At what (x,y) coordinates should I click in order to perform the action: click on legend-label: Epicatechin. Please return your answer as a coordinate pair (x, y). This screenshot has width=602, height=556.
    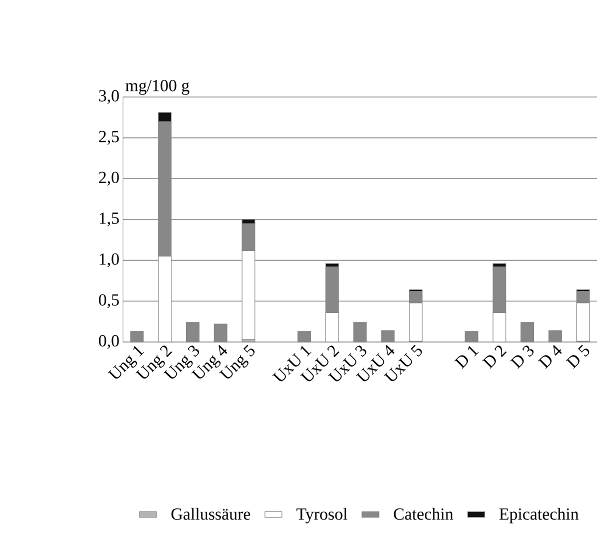
    Looking at the image, I should click on (539, 516).